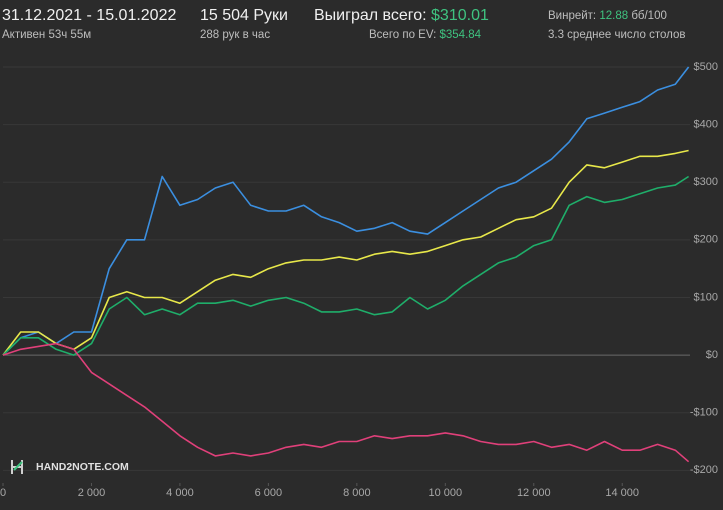  I want to click on y-tick-label: $0, so click(712, 355).